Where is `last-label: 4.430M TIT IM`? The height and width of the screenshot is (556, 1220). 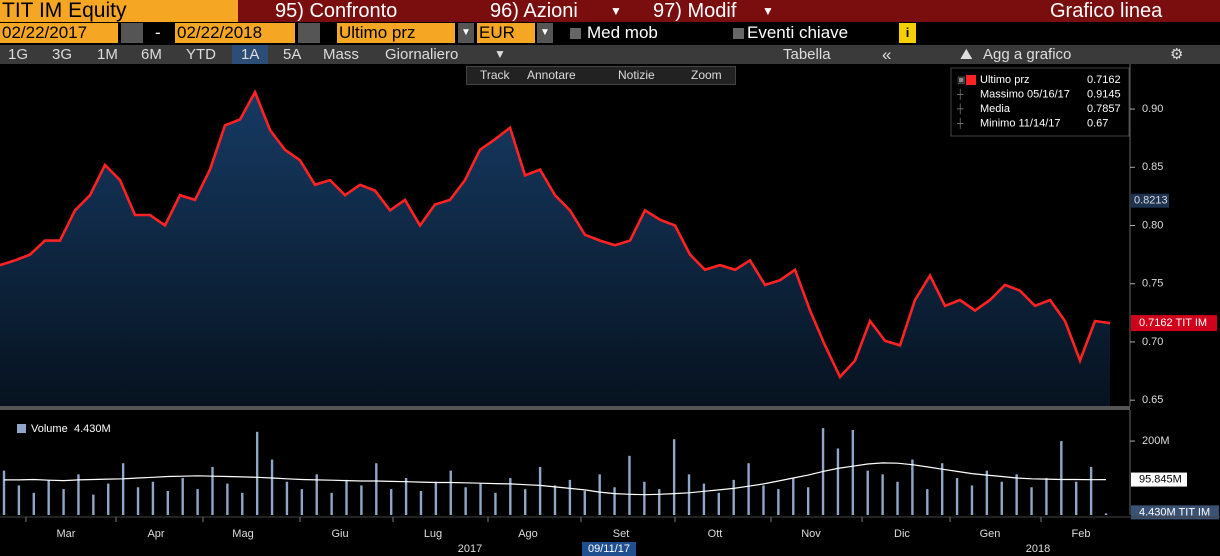
last-label: 4.430M TIT IM is located at coordinates (1174, 512).